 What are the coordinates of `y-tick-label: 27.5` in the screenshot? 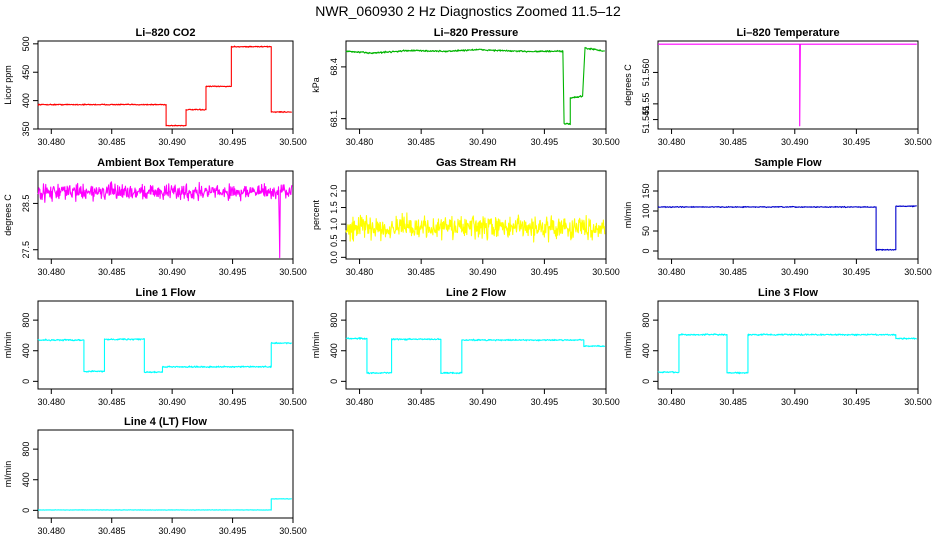 It's located at (26, 250).